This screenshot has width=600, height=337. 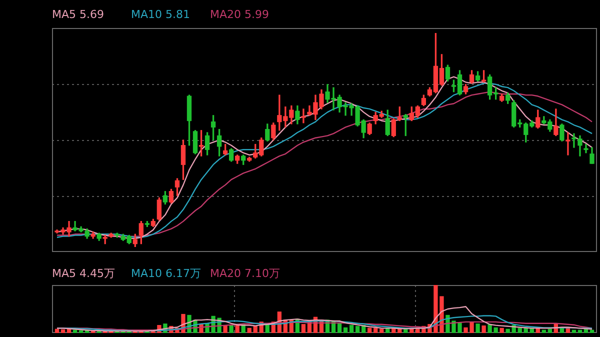 I want to click on text: MA5 4.45万, so click(x=84, y=273).